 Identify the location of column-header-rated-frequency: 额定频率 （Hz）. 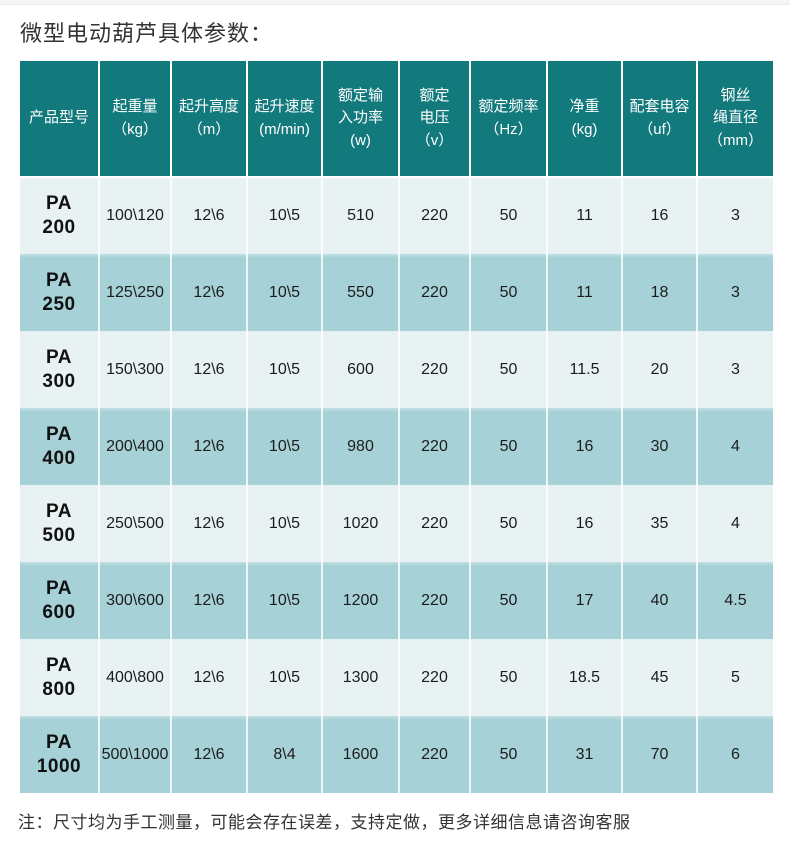
(509, 119).